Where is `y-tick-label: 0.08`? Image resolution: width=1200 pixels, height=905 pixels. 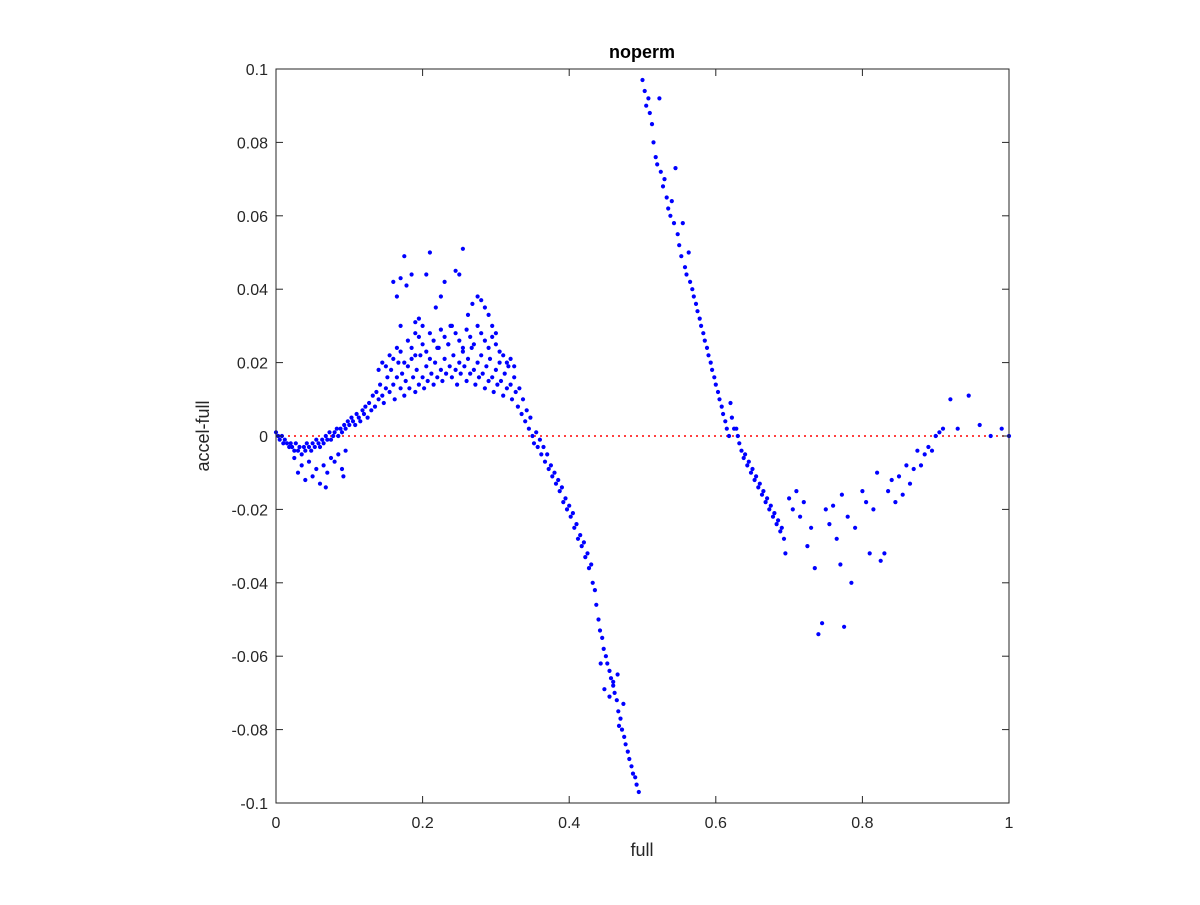
y-tick-label: 0.08 is located at coordinates (252, 143).